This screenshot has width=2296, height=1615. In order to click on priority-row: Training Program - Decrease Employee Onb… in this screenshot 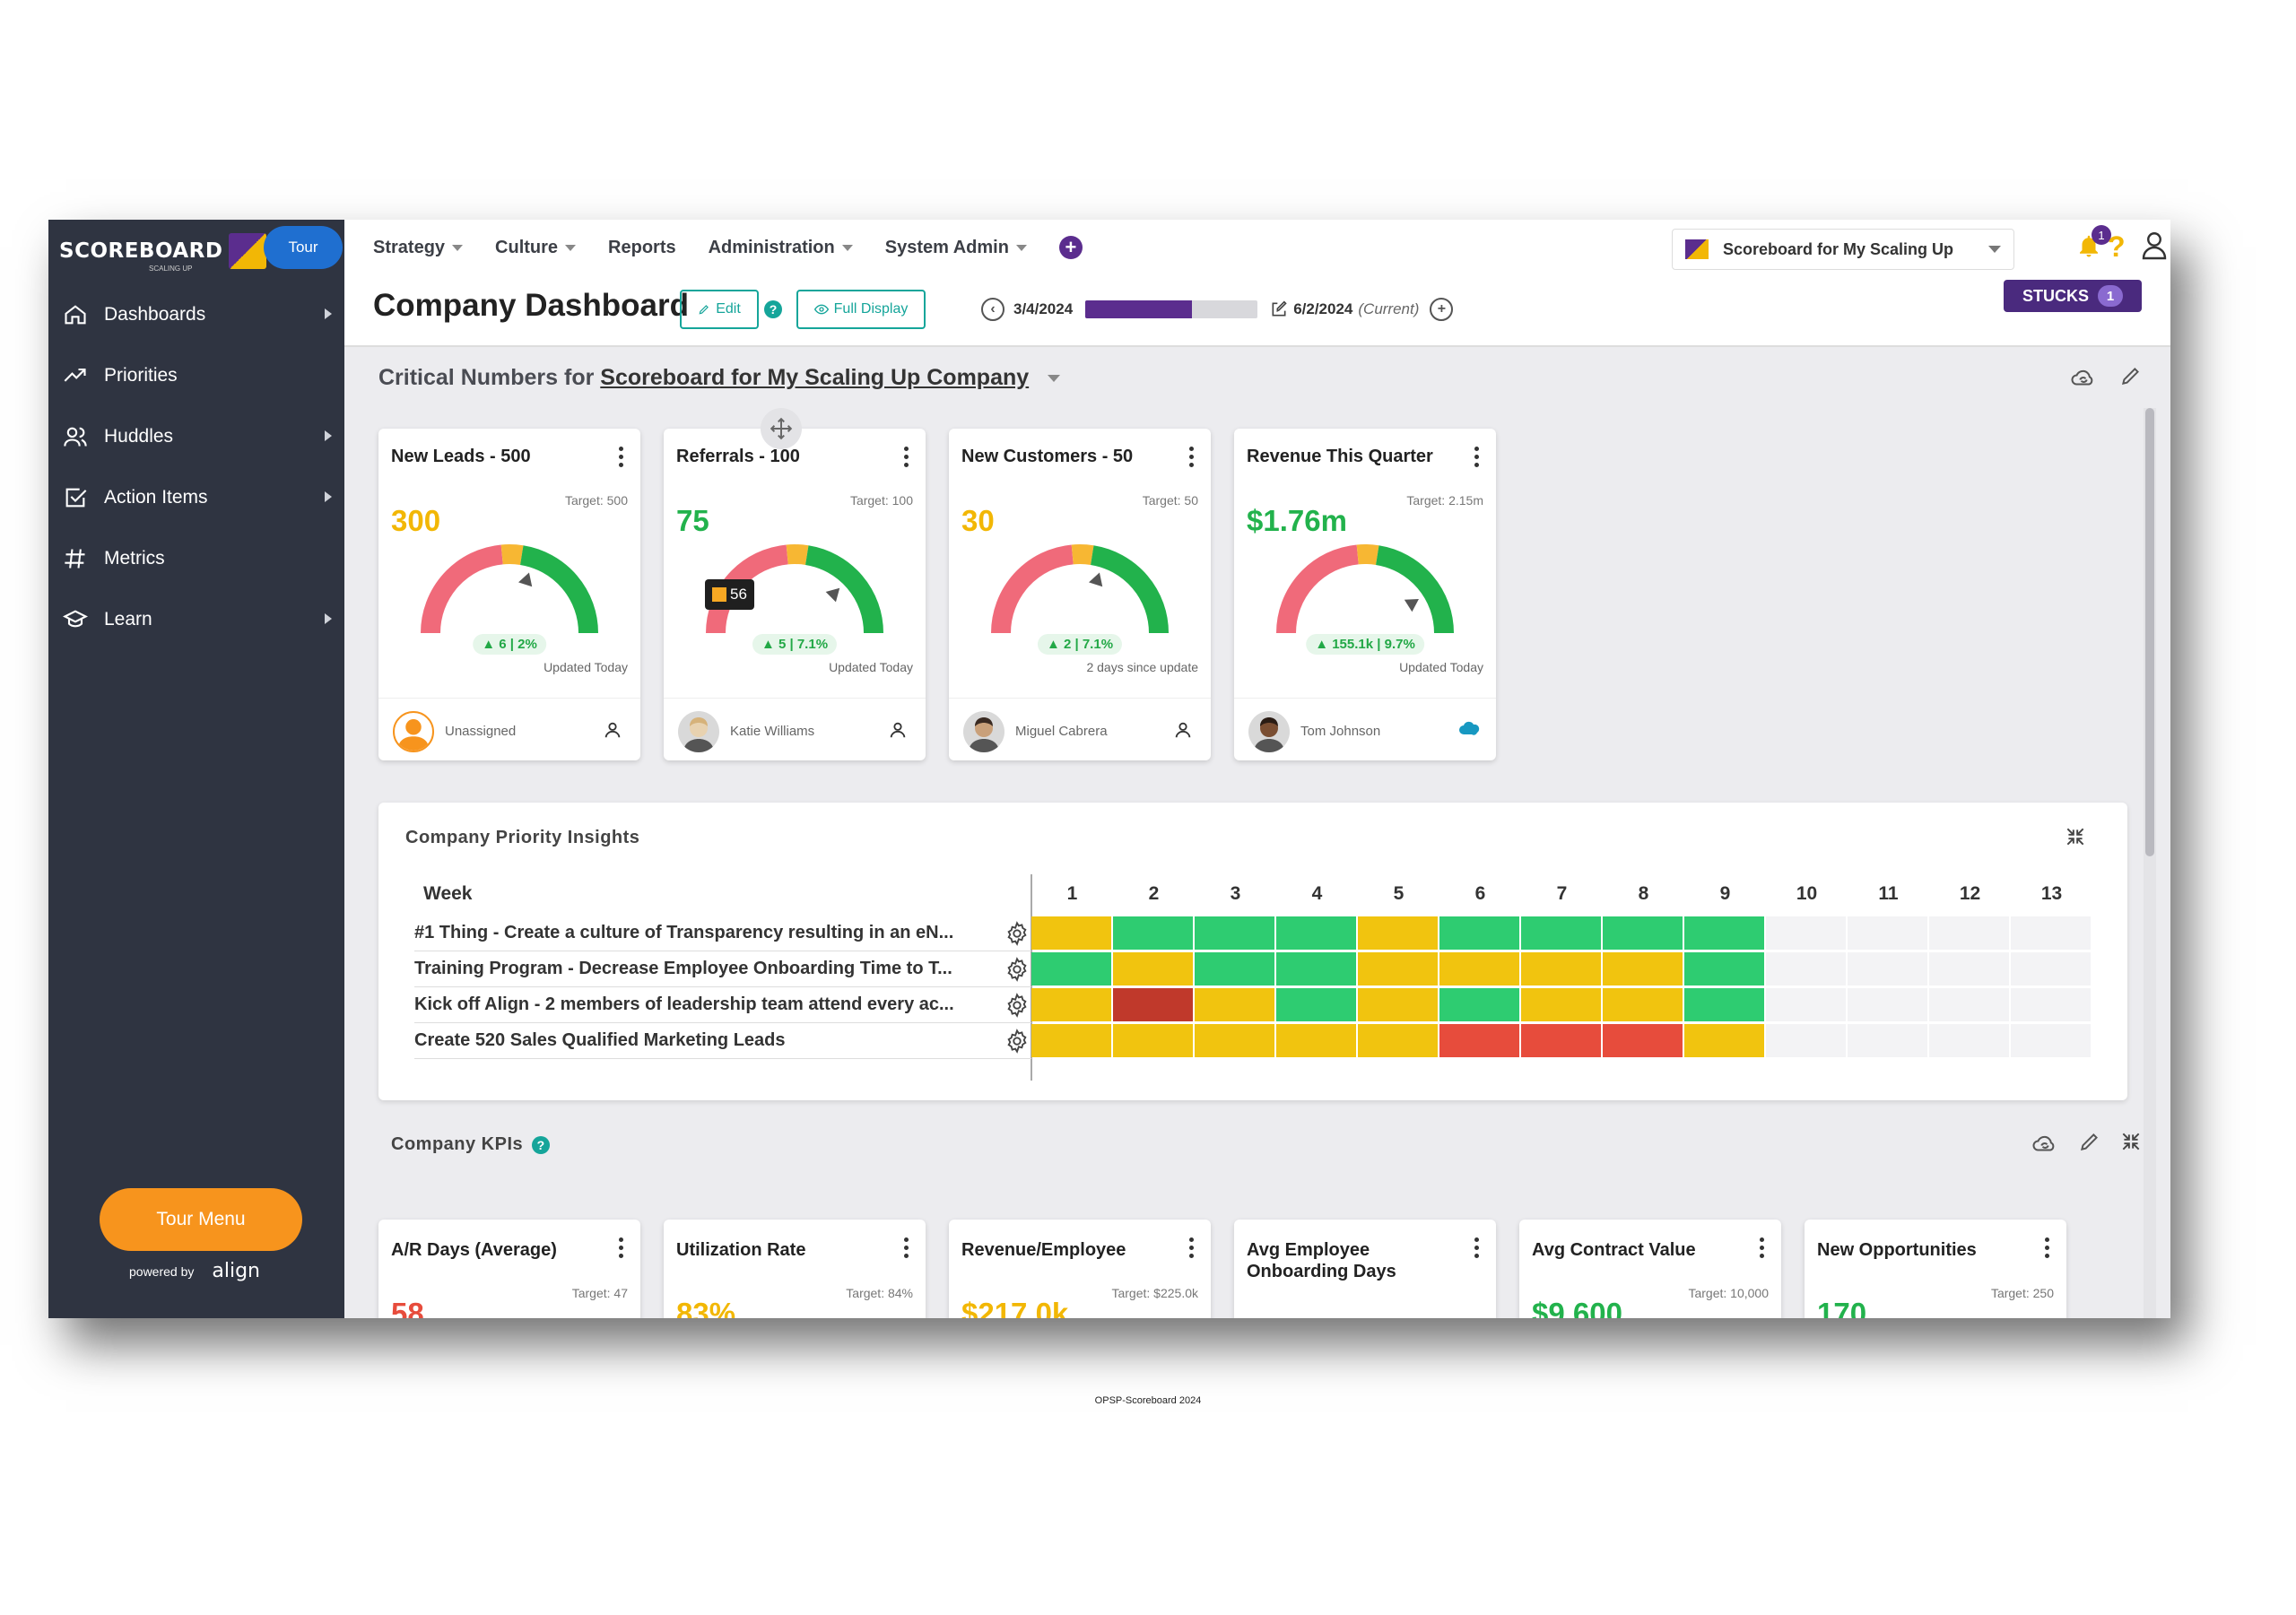, I will do `click(722, 969)`.